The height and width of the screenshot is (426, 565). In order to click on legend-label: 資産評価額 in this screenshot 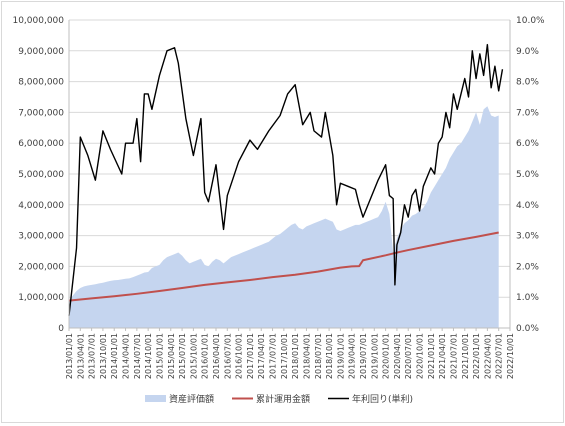, I will do `click(191, 399)`.